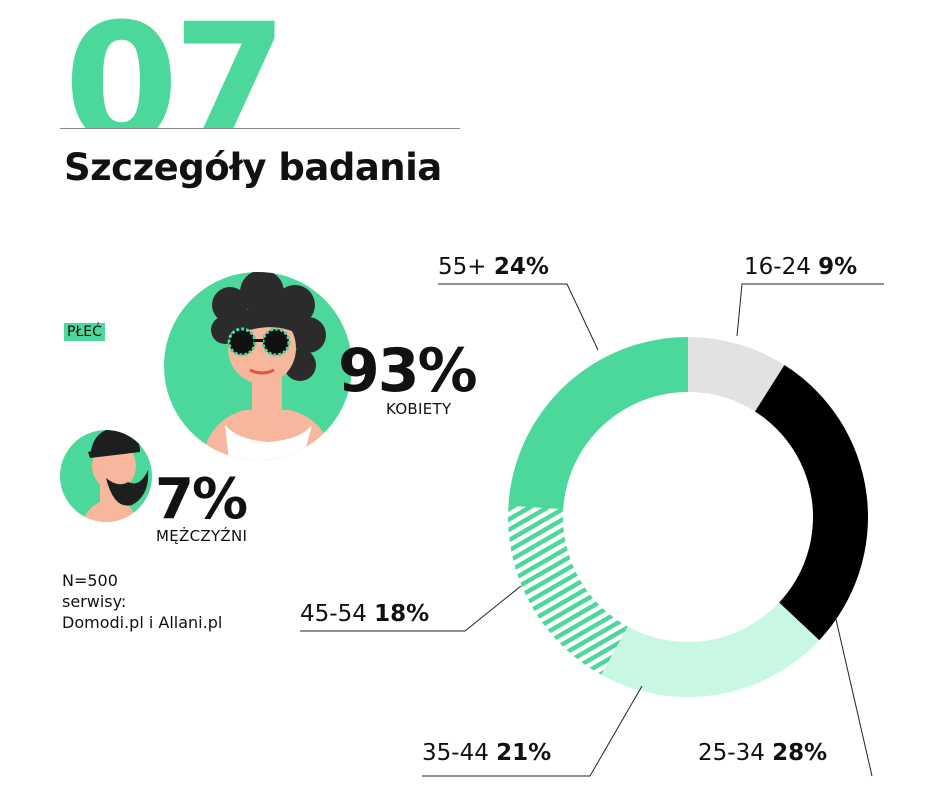 The height and width of the screenshot is (810, 945). What do you see at coordinates (142, 622) in the screenshot?
I see `services-list: Domodi.pl i Allani.pl` at bounding box center [142, 622].